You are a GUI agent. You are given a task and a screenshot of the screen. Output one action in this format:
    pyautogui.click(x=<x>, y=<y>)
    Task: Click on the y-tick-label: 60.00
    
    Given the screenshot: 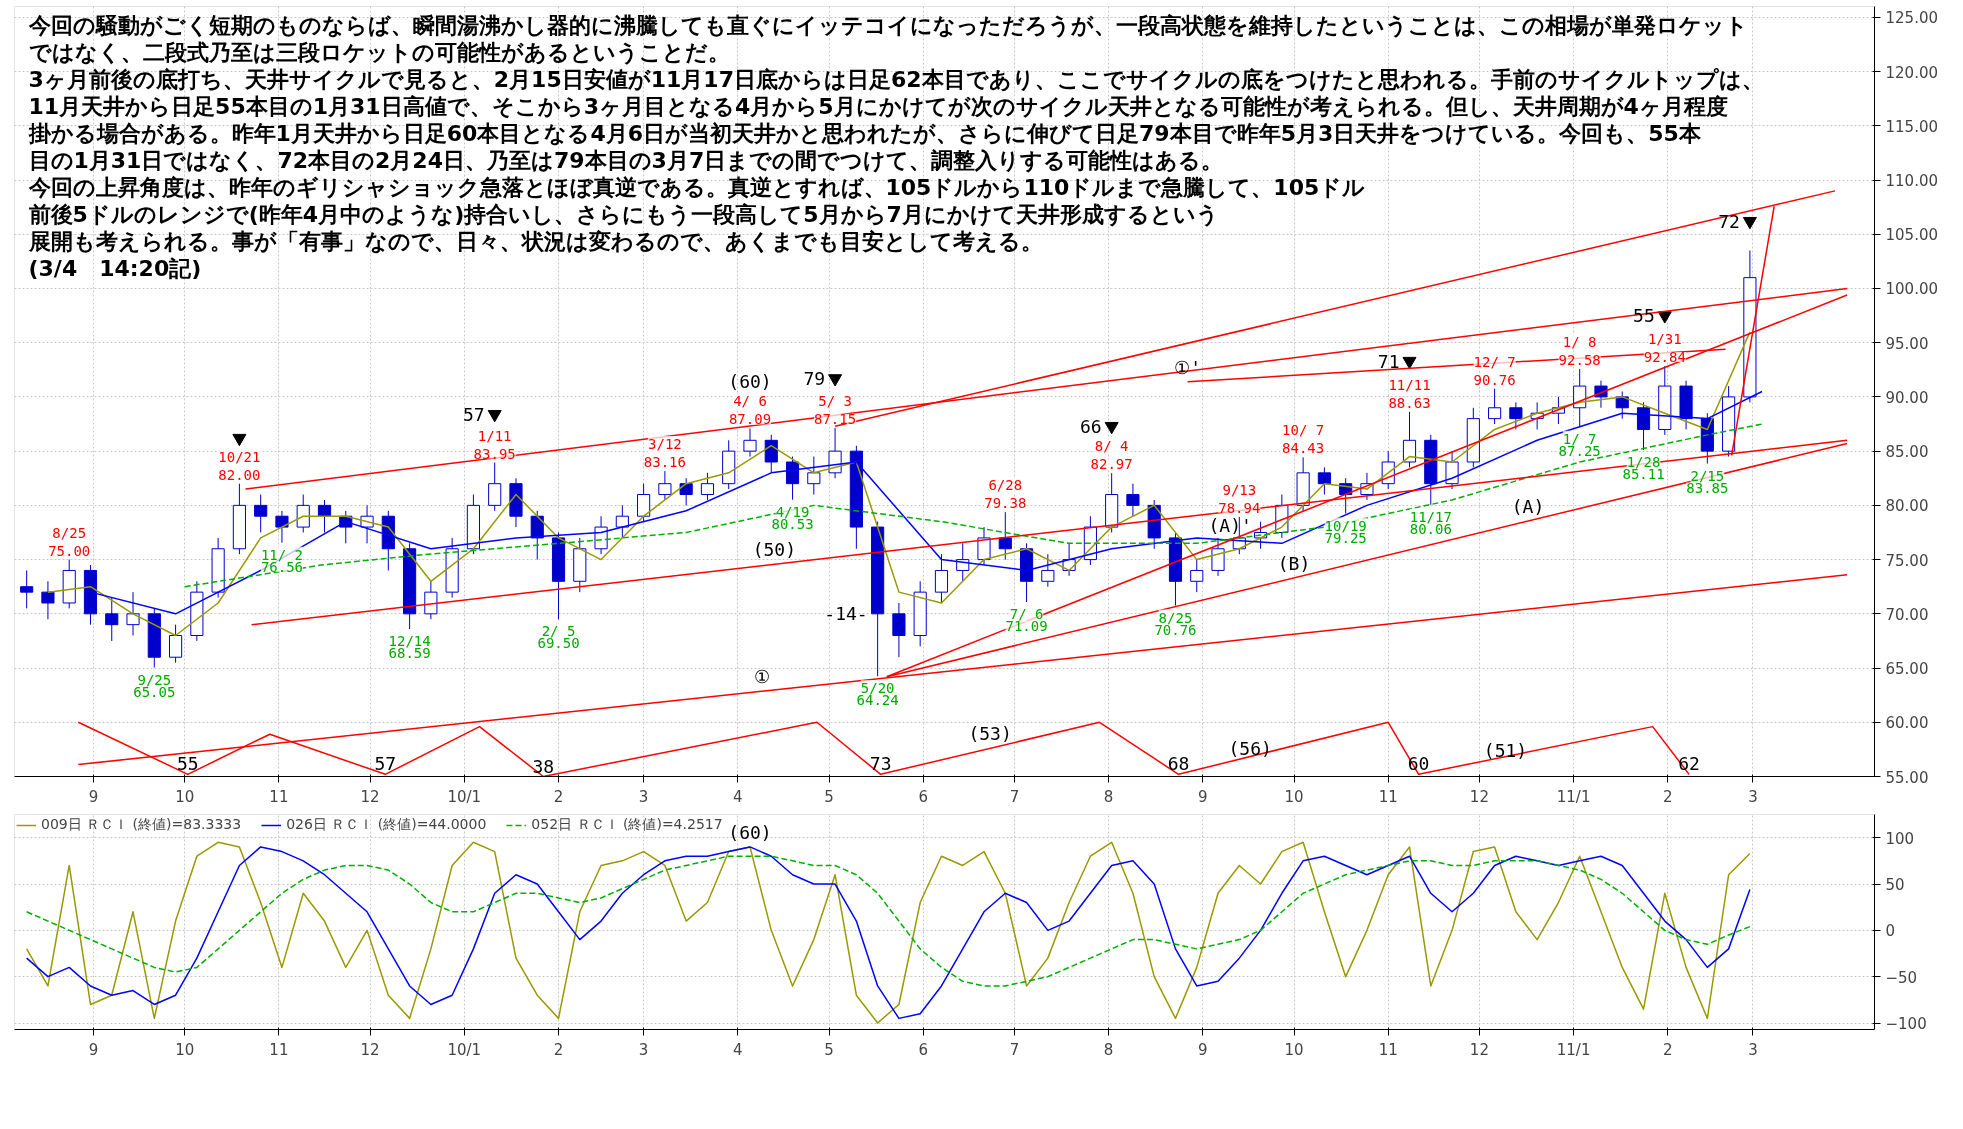 What is the action you would take?
    pyautogui.click(x=1907, y=723)
    